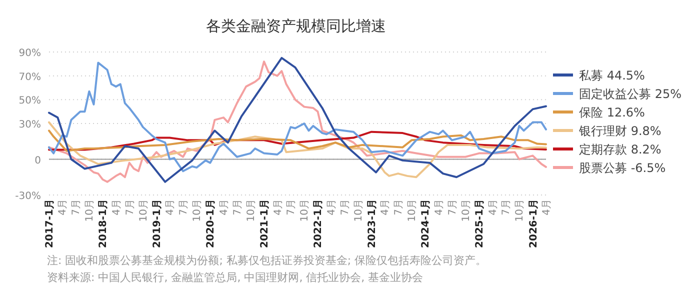 This screenshot has height=299, width=692. What do you see at coordinates (235, 277) in the screenshot?
I see `text: 资料来源: 中国人民银行, 金融监管总局, 中国理财网, 信托业协会, 基金业协会` at bounding box center [235, 277].